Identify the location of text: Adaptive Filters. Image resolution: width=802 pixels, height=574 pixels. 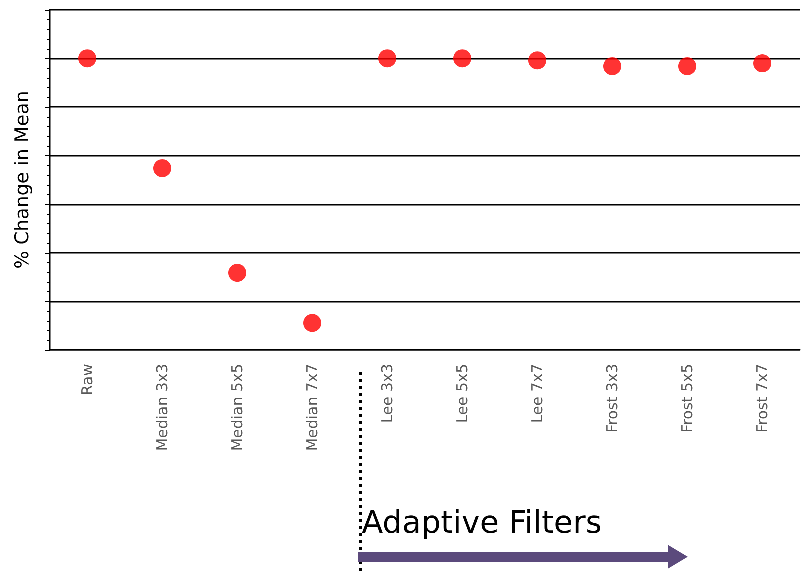
(482, 523).